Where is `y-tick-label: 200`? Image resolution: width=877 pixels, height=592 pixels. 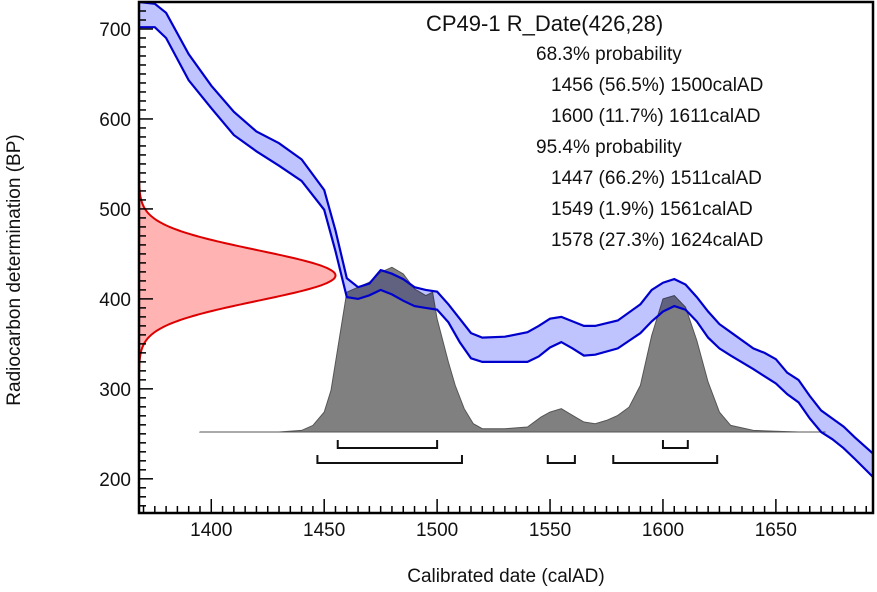
y-tick-label: 200 is located at coordinates (115, 480).